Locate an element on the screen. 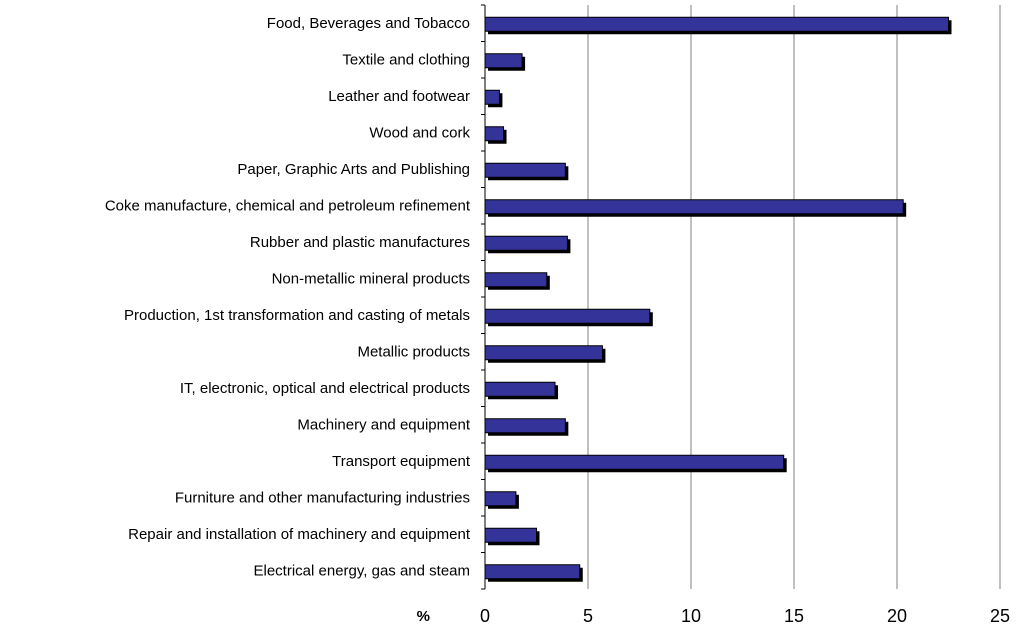 This screenshot has height=627, width=1017. y-tick-label: Metallic products is located at coordinates (413, 352).